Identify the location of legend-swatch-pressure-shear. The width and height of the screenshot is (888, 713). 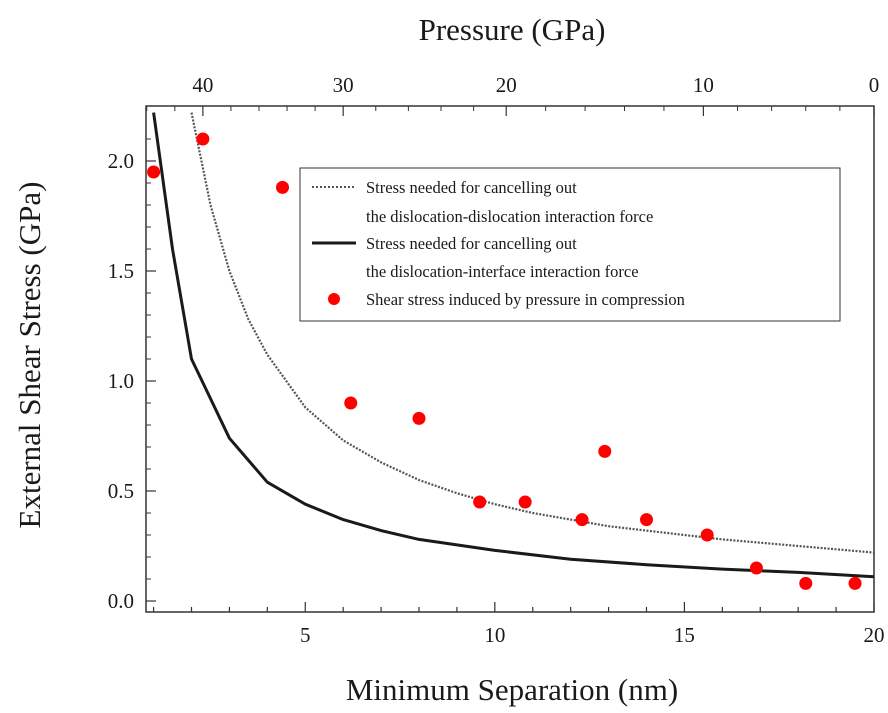
(334, 299).